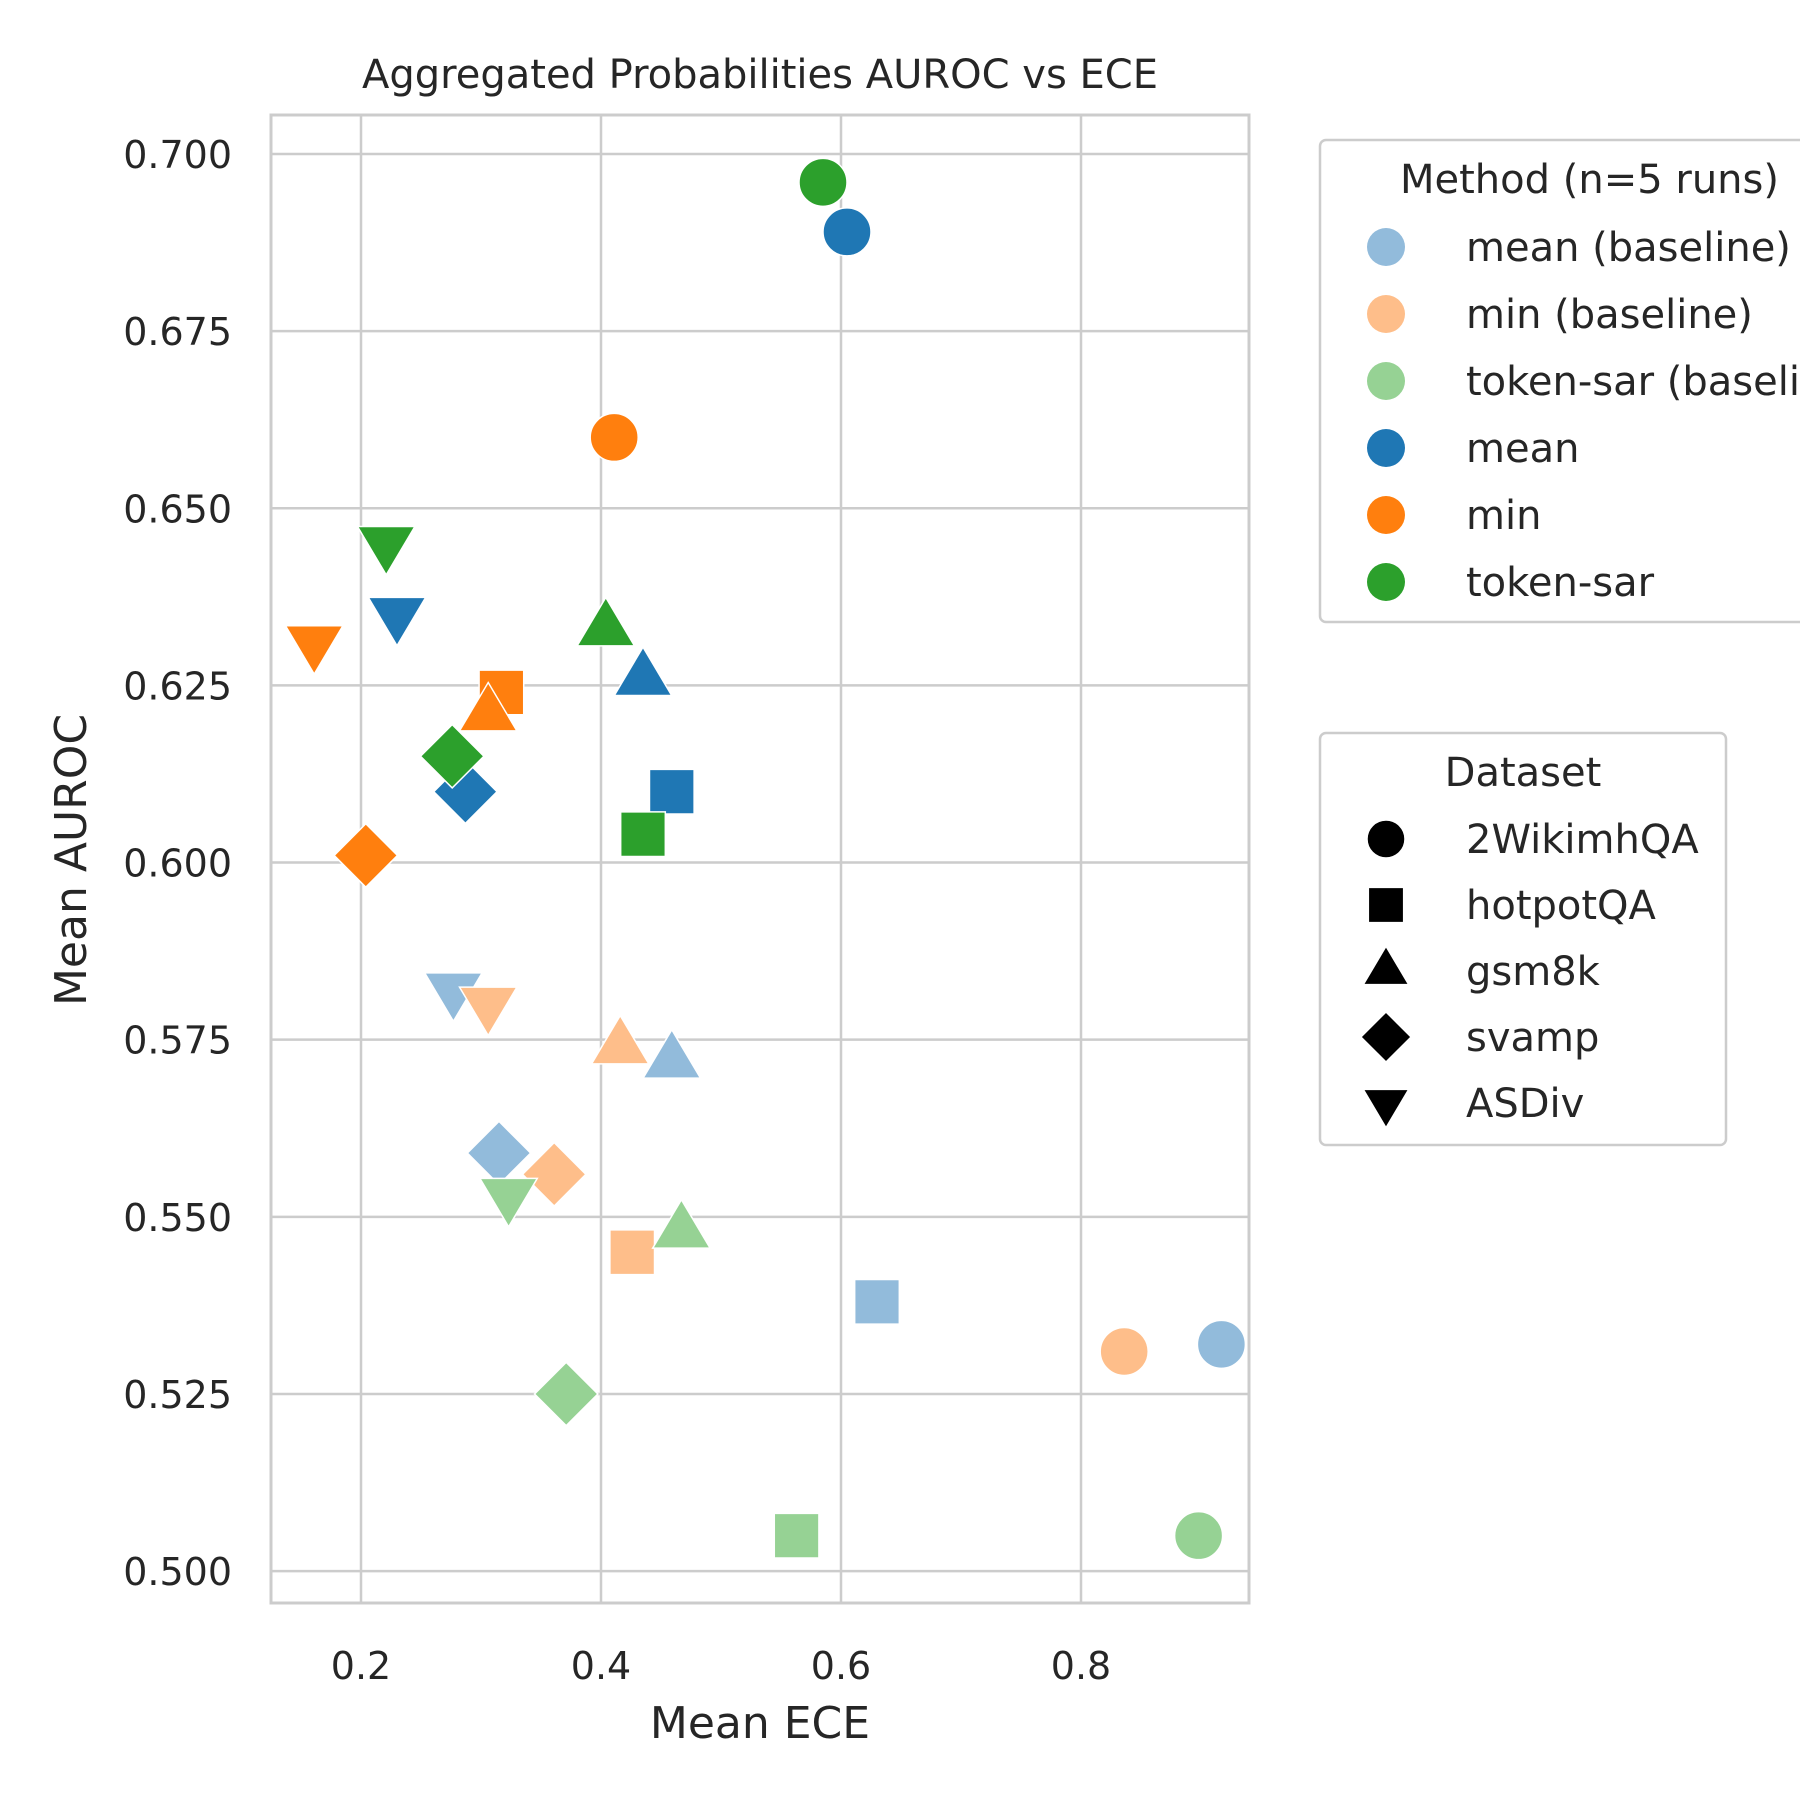  What do you see at coordinates (177, 1218) in the screenshot?
I see `y-tick-label: 0.550` at bounding box center [177, 1218].